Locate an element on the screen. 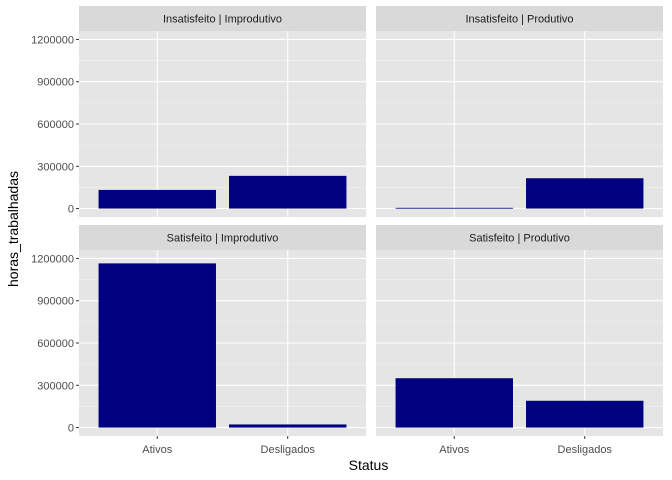 The image size is (672, 480). facet-strip-label: Satisfeito | Produtivo is located at coordinates (519, 239).